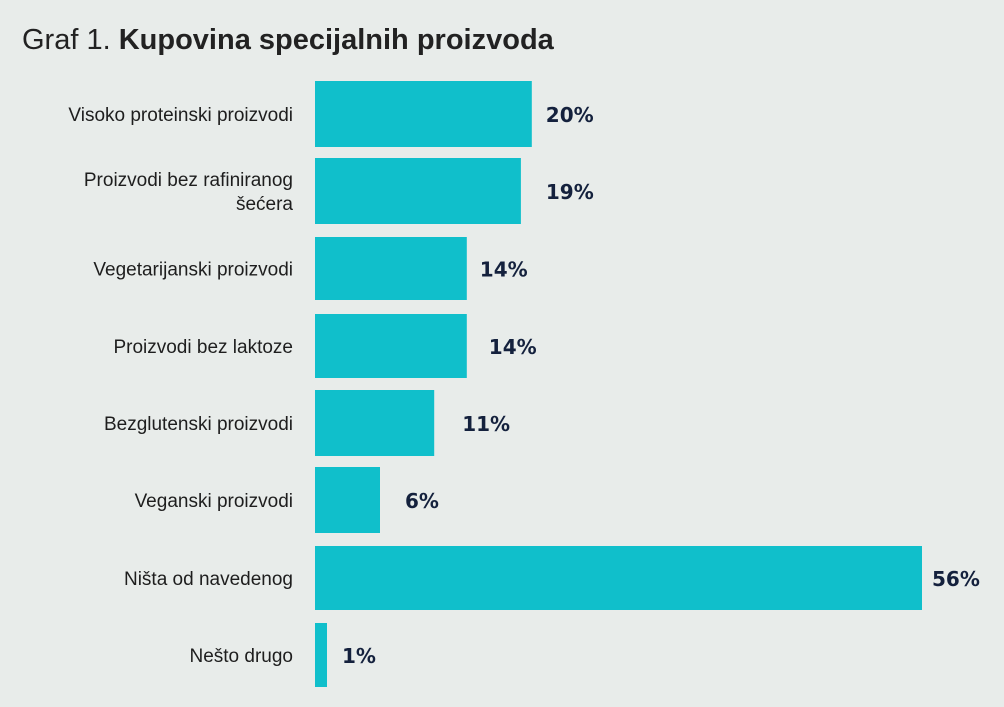  I want to click on bar-group: Proizvodi bez laktoze 14%, so click(325, 346).